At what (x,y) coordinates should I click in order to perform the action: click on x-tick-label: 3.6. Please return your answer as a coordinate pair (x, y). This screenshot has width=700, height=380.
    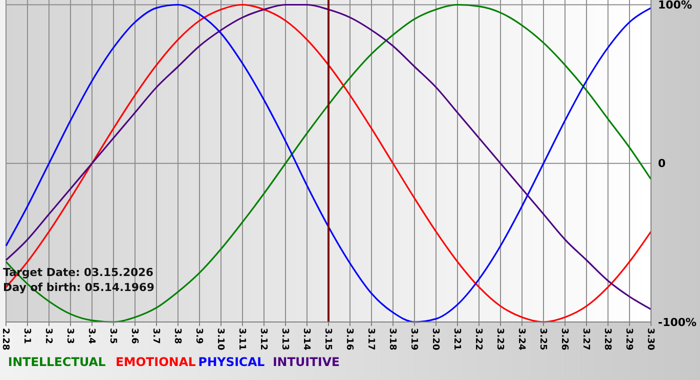
    Looking at the image, I should click on (133, 336).